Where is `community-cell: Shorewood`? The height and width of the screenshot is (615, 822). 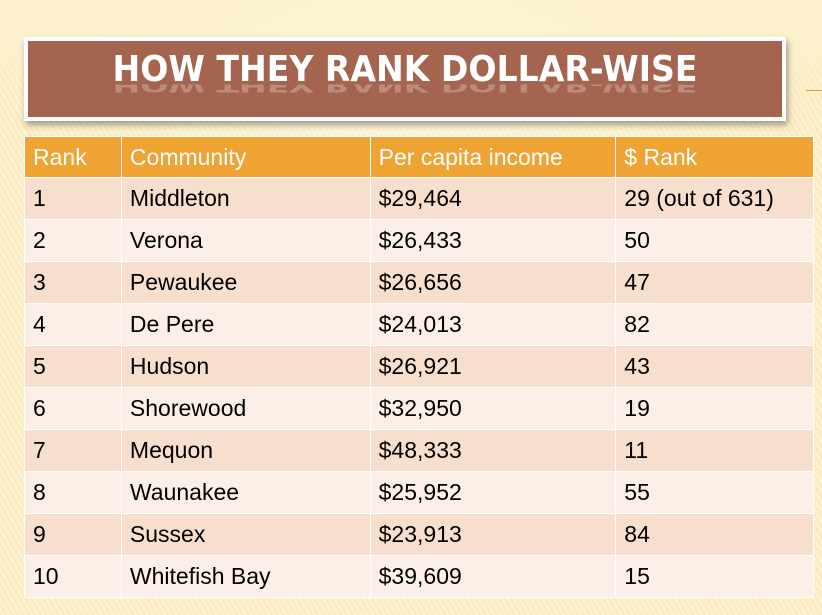 community-cell: Shorewood is located at coordinates (245, 408).